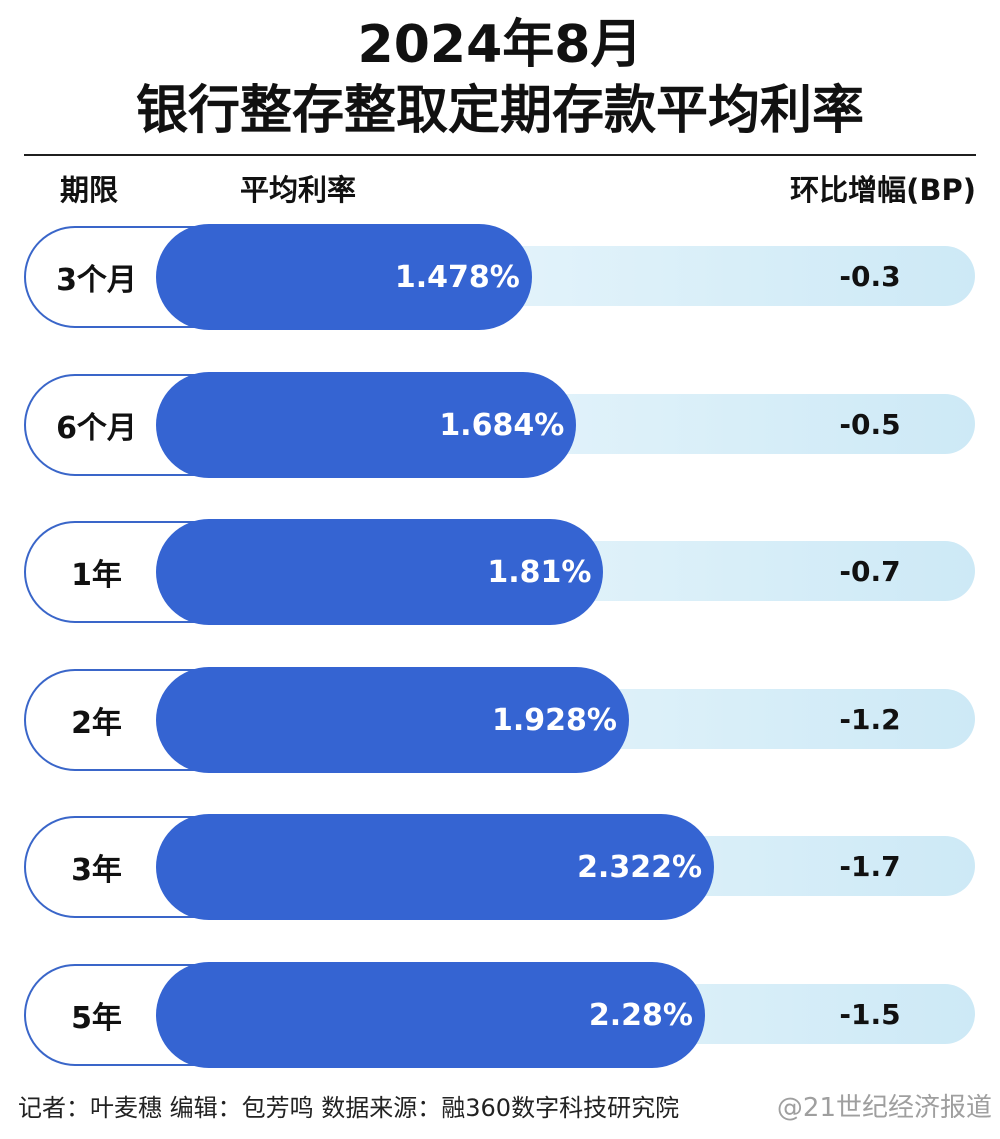 The width and height of the screenshot is (1000, 1139). What do you see at coordinates (298, 190) in the screenshot?
I see `column-header-rate: 平均利率` at bounding box center [298, 190].